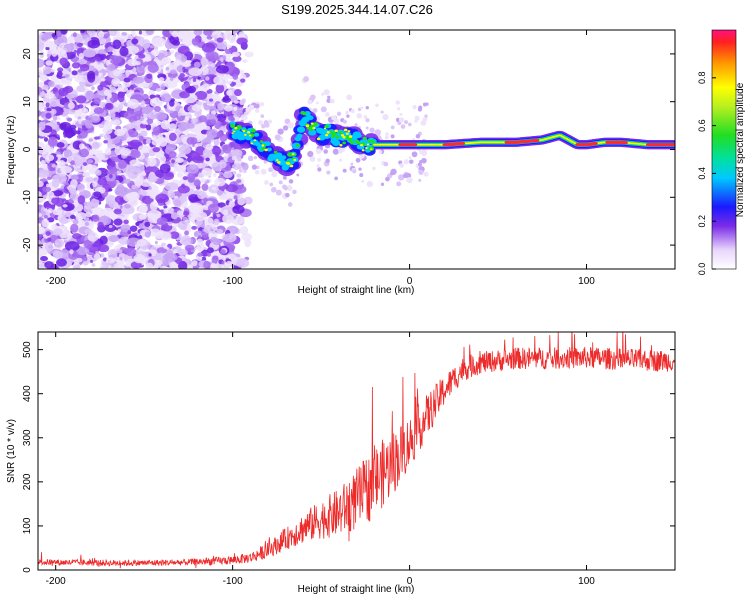 The height and width of the screenshot is (600, 750). Describe the element at coordinates (11, 451) in the screenshot. I see `snr-y-label: SNR (10 * v/v)` at that location.